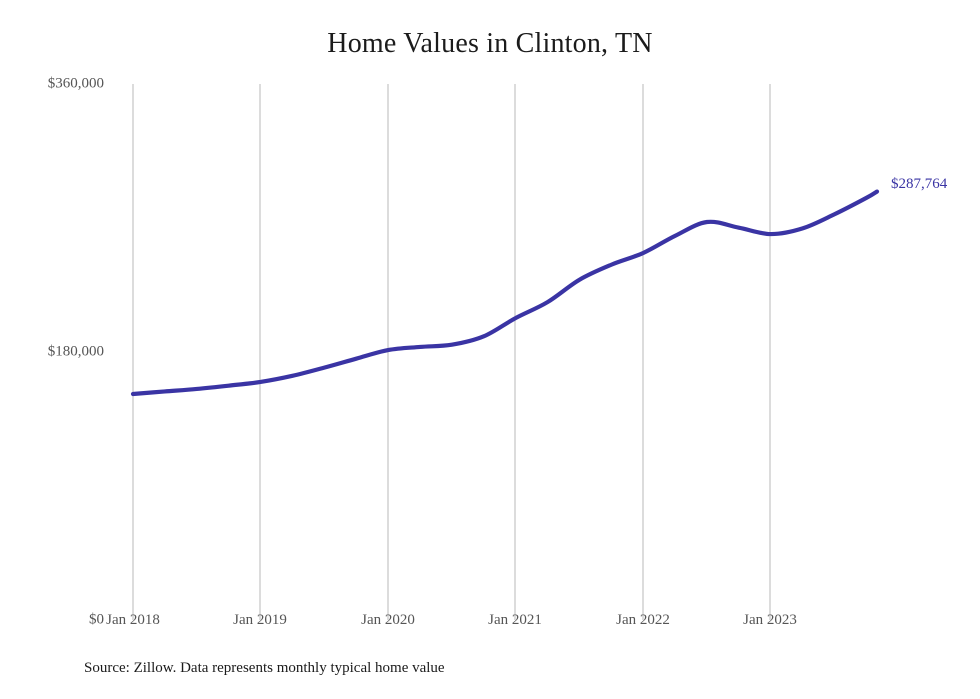  Describe the element at coordinates (515, 620) in the screenshot. I see `xtick-label-jan-2021: Jan 2021` at that location.